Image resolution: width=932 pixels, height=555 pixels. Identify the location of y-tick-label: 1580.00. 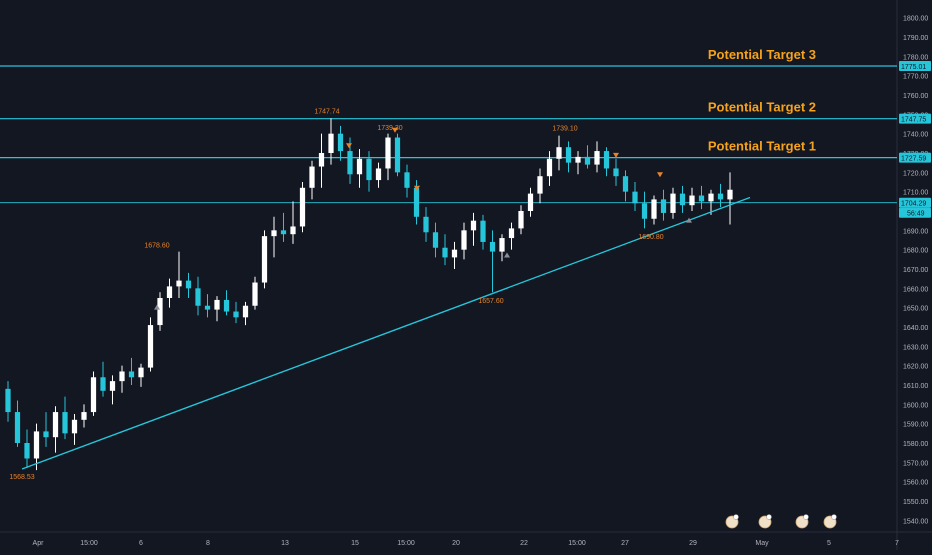
(915, 444).